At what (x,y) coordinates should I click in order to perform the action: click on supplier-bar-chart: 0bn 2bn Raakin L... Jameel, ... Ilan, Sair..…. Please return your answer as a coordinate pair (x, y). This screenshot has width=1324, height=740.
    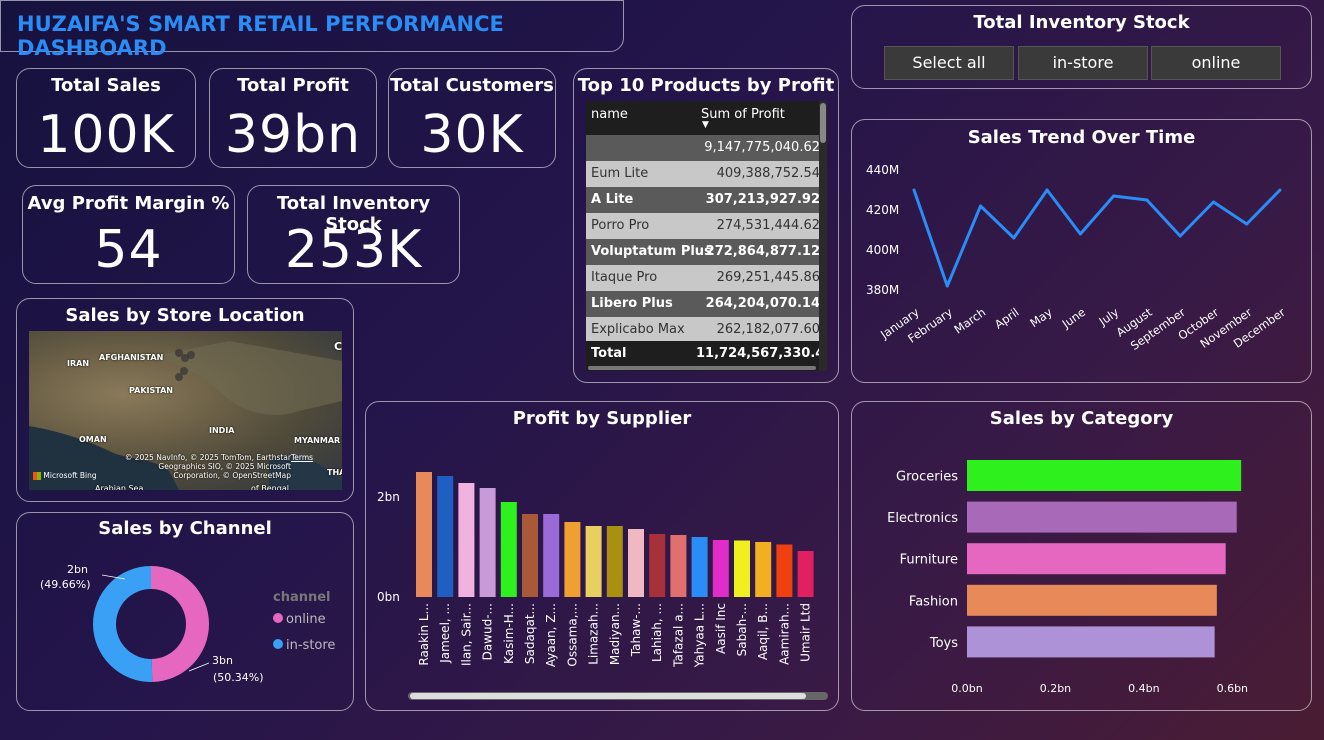
    Looking at the image, I should click on (603, 557).